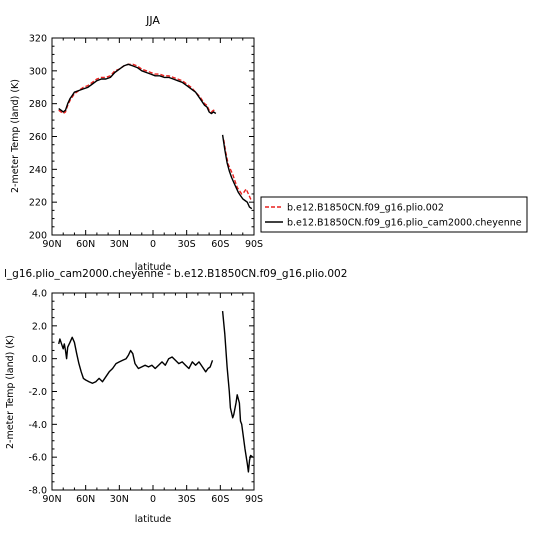 The image size is (538, 538). What do you see at coordinates (152, 20) in the screenshot?
I see `chart-title: JJA` at bounding box center [152, 20].